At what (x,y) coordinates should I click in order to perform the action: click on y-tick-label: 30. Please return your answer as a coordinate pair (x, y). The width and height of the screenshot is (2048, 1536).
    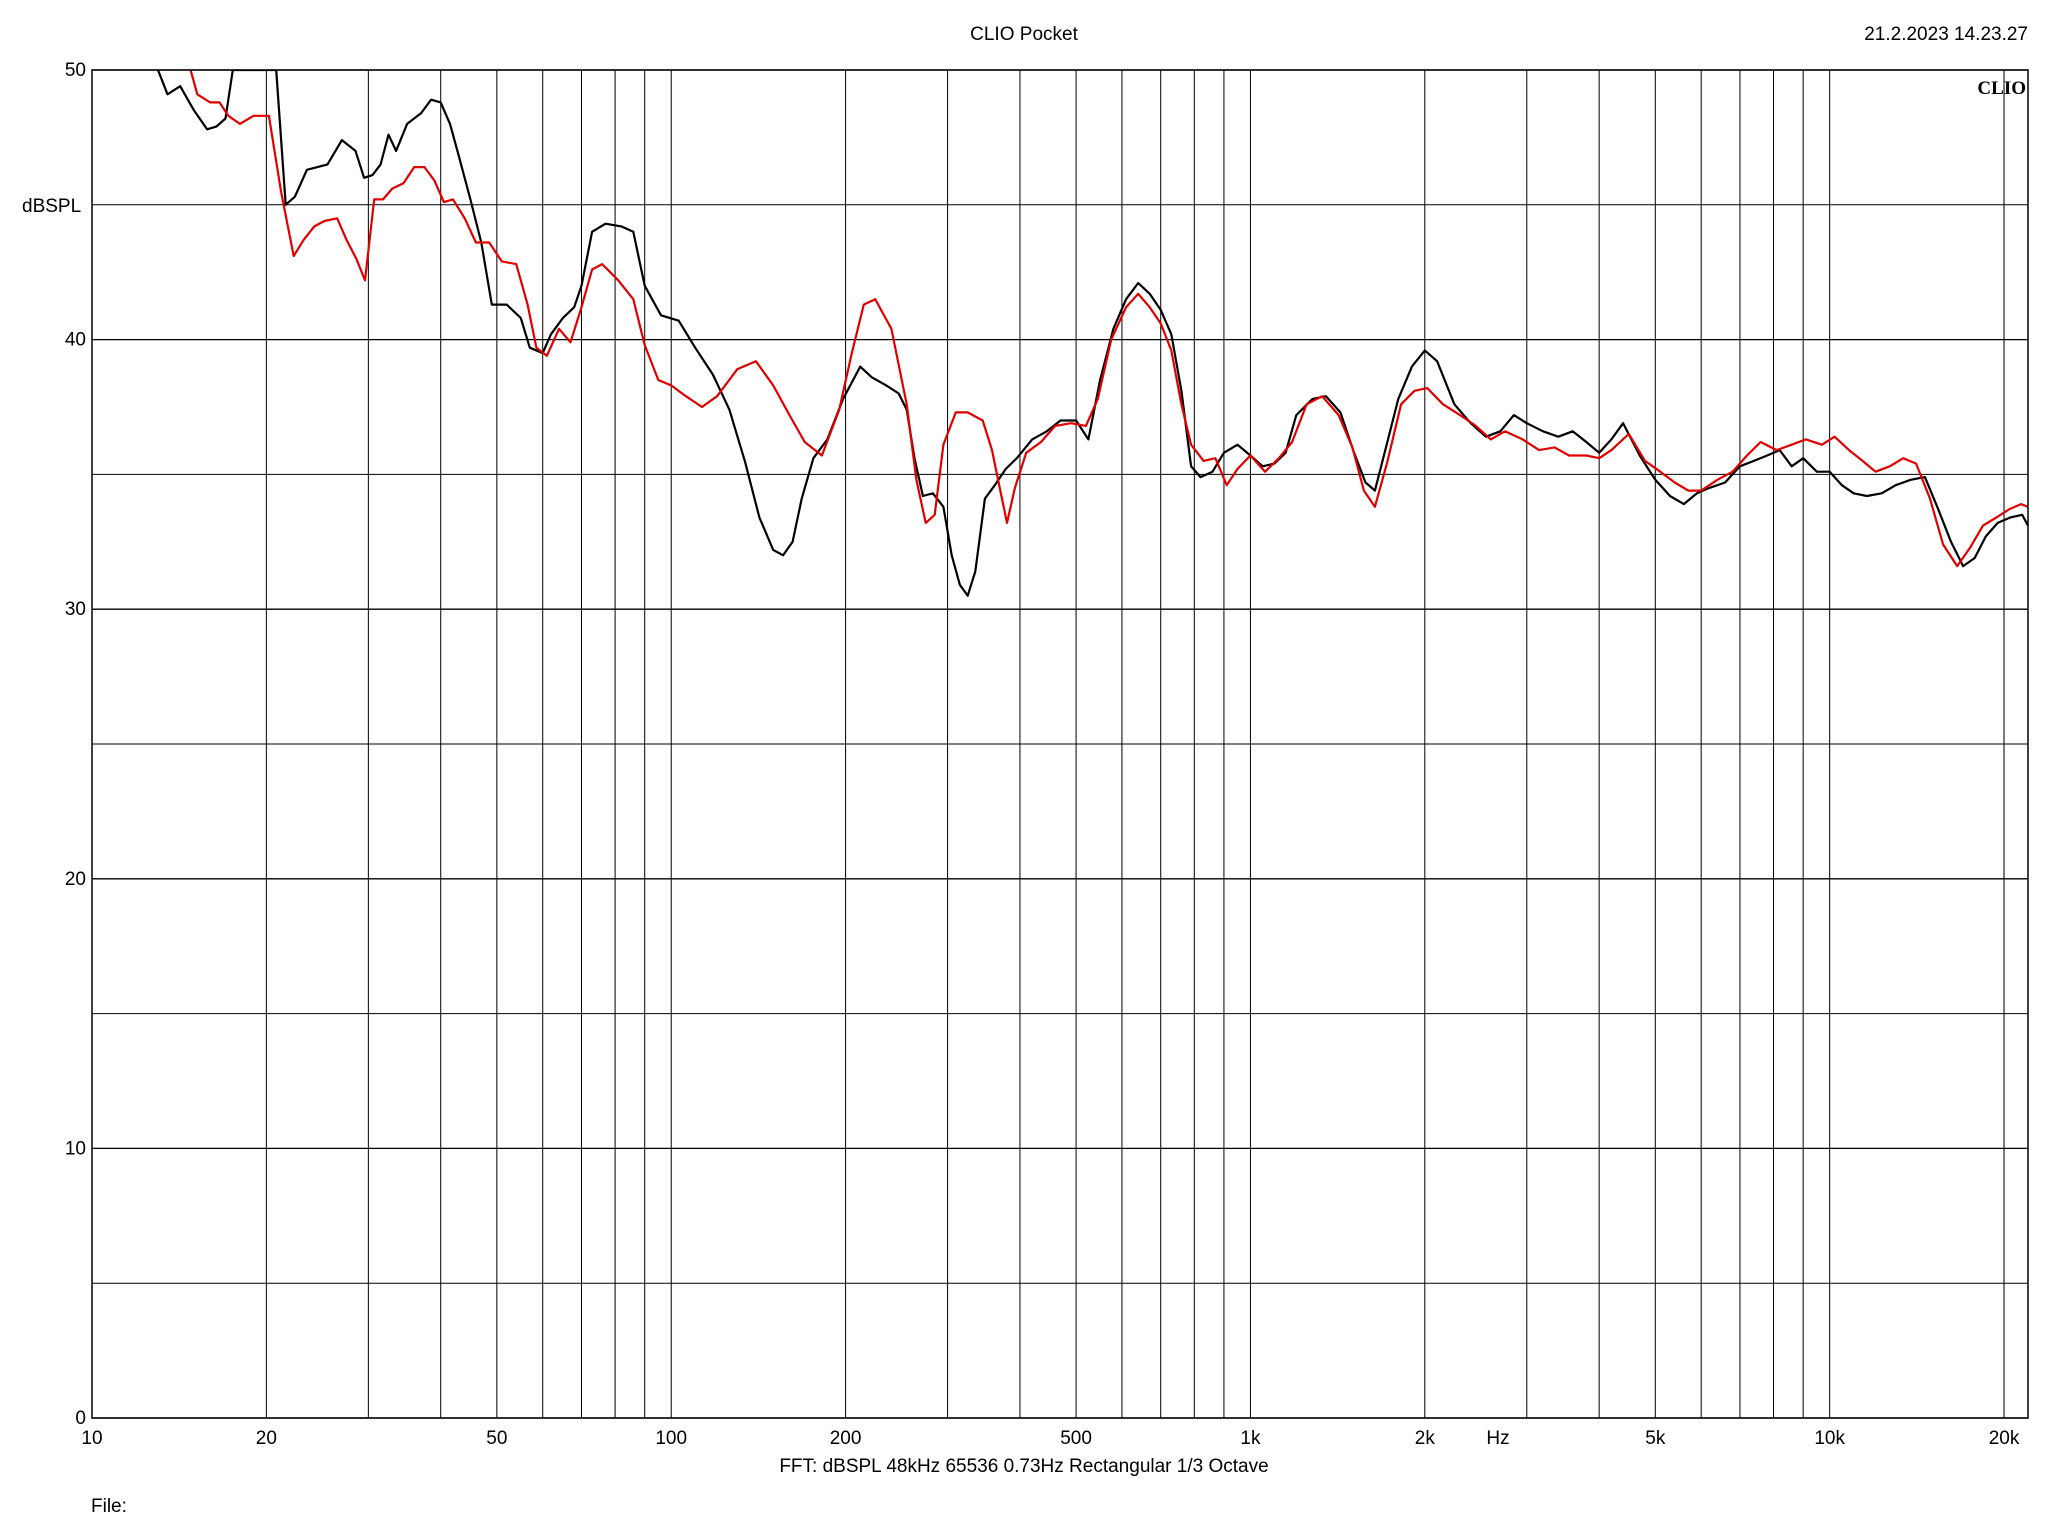
    Looking at the image, I should click on (75, 609).